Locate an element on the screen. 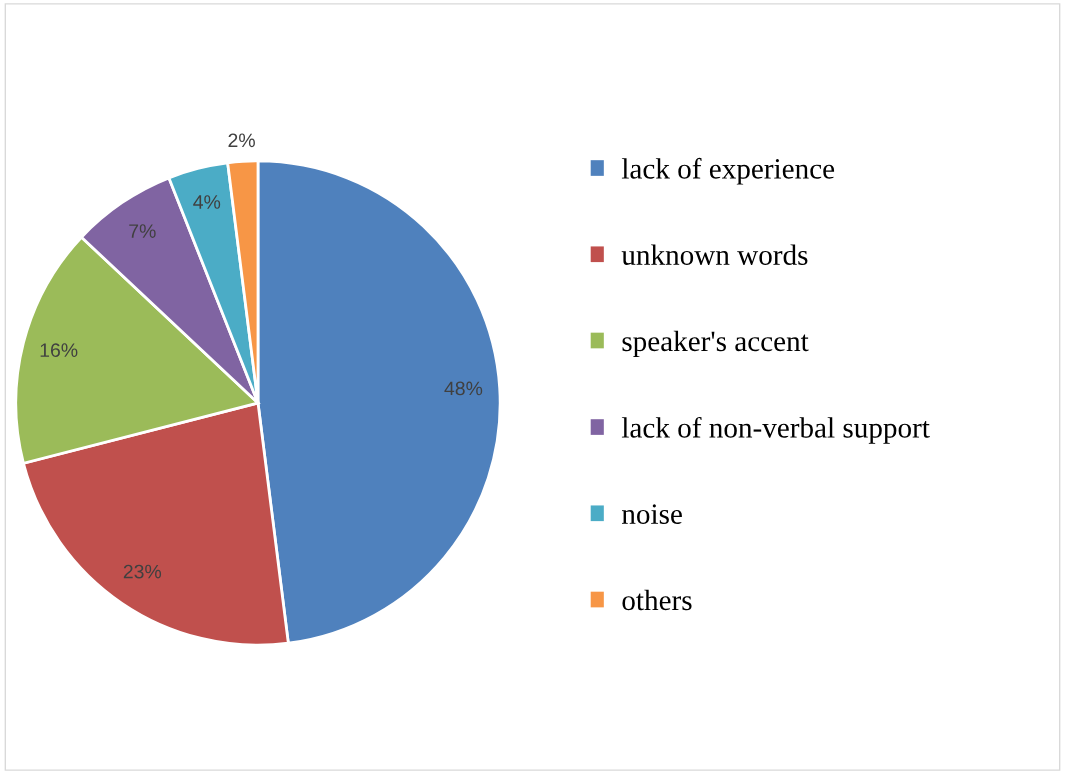  legend-label: speaker's accent is located at coordinates (715, 344).